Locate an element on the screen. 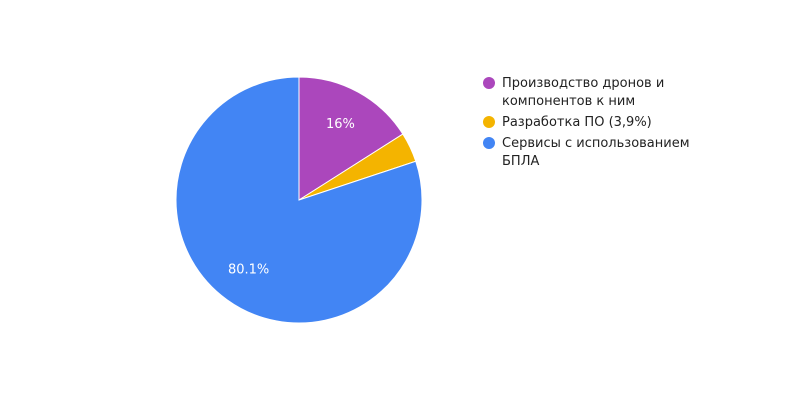 This screenshot has width=800, height=400. legend-item: Производство дронов и компонентов к ним is located at coordinates (598, 93).